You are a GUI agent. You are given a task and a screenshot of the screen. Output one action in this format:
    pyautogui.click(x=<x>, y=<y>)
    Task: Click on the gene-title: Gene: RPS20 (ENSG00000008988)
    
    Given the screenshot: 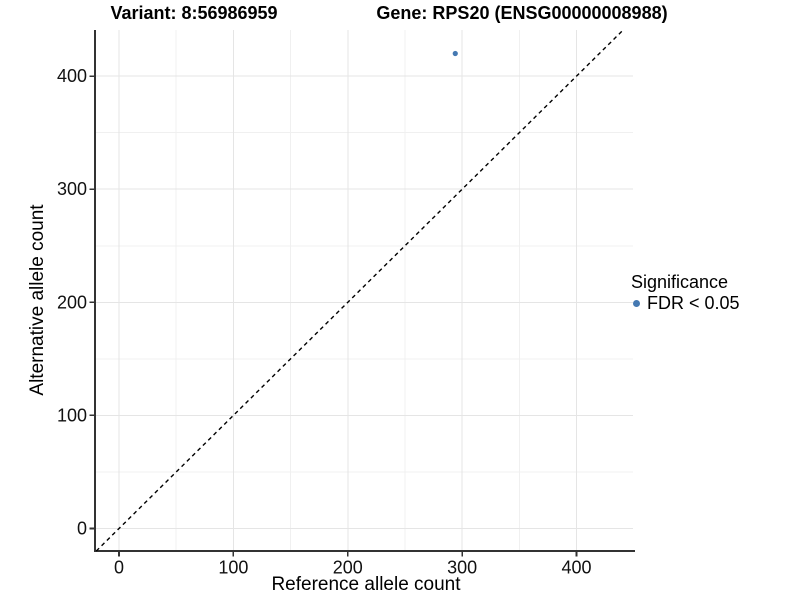 What is the action you would take?
    pyautogui.click(x=522, y=13)
    